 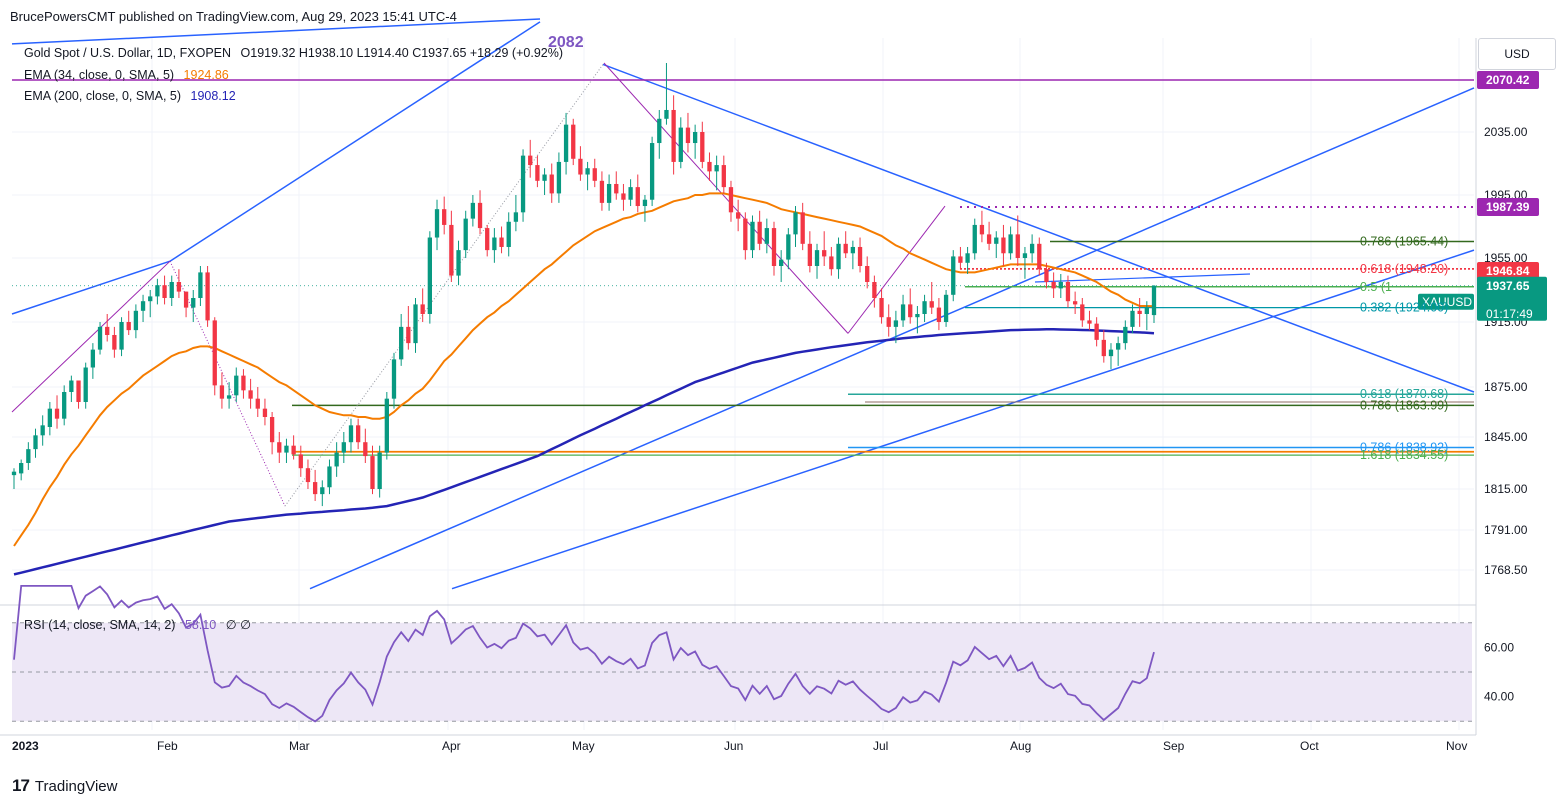 What do you see at coordinates (1506, 530) in the screenshot?
I see `y-tick-label: 1791.00` at bounding box center [1506, 530].